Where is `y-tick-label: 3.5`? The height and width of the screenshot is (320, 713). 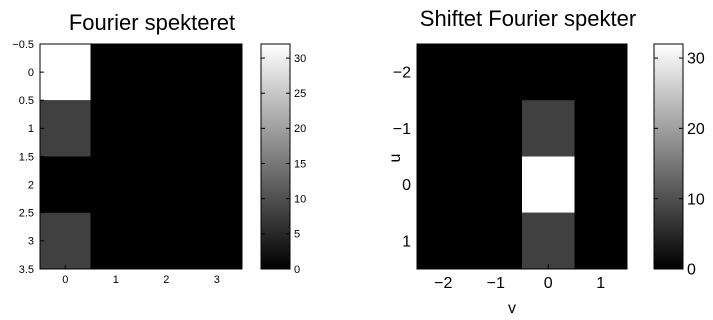
y-tick-label: 3.5 is located at coordinates (26, 270).